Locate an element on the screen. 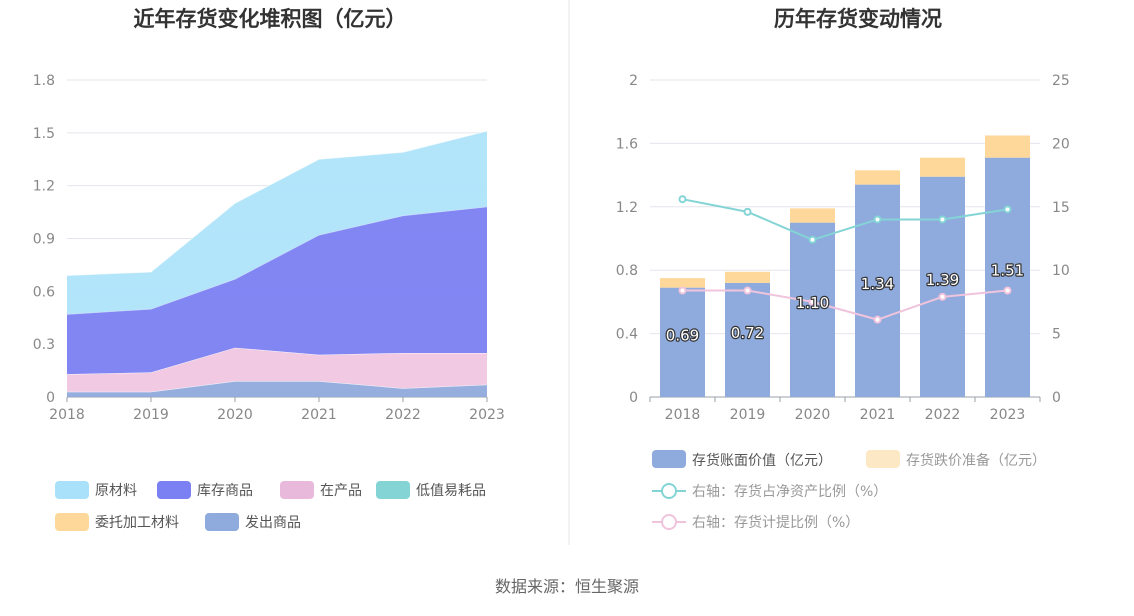 The width and height of the screenshot is (1134, 616). right-left-y-tick-label: 0.4 is located at coordinates (627, 335).